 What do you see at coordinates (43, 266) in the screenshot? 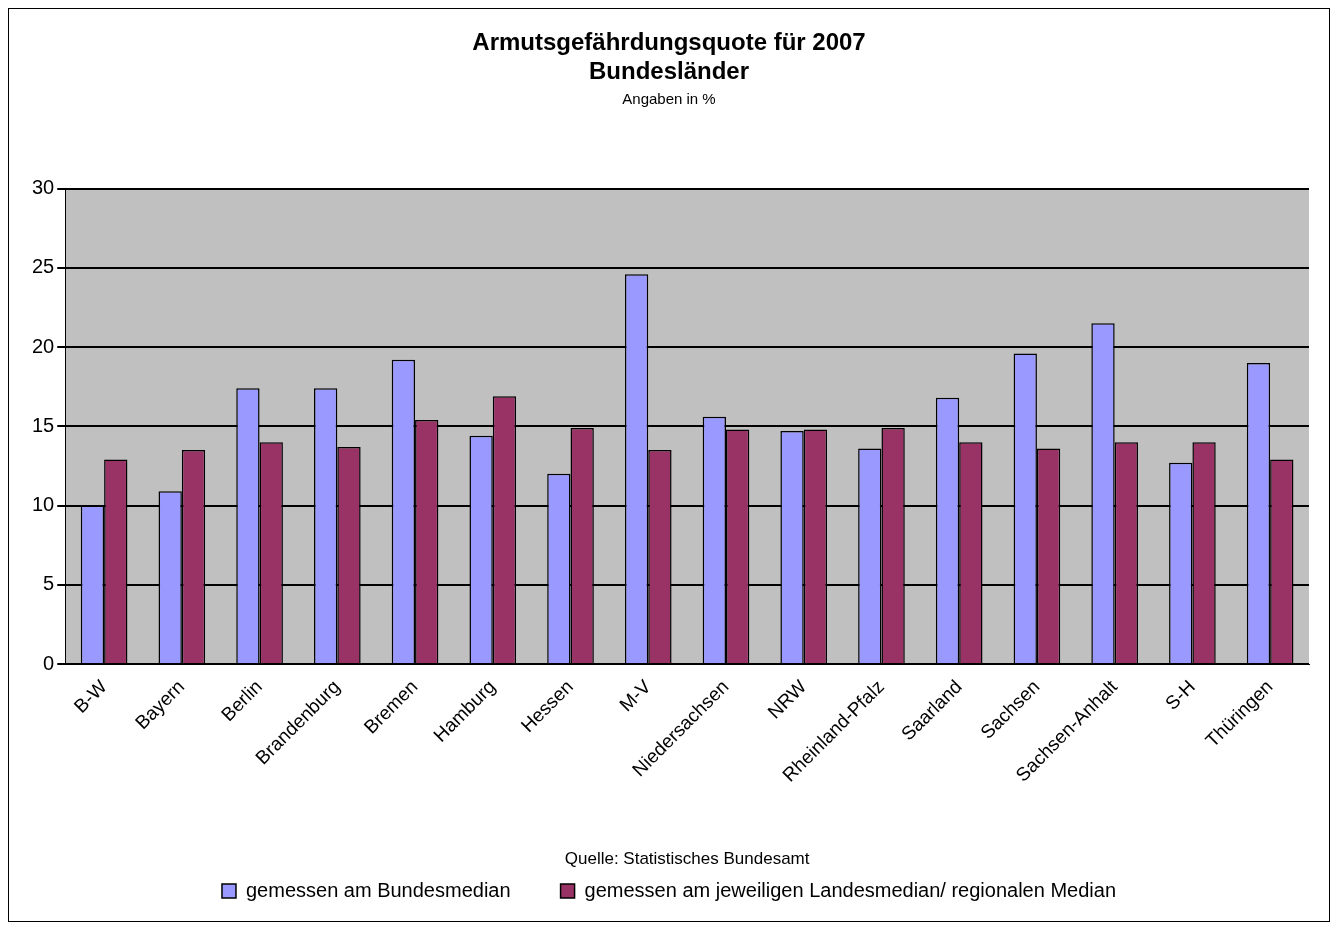
I see `y-tick-label: 25` at bounding box center [43, 266].